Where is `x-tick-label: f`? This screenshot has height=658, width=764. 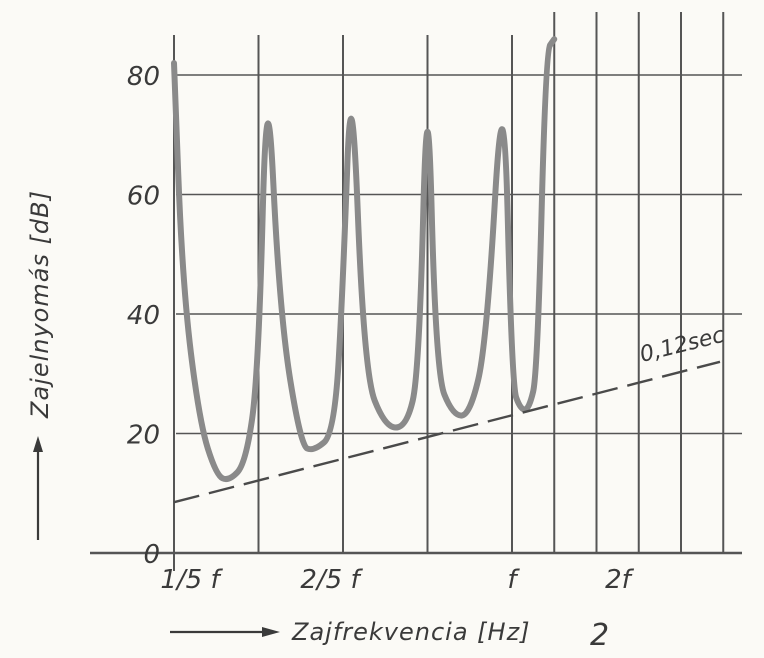 x-tick-label: f is located at coordinates (513, 580).